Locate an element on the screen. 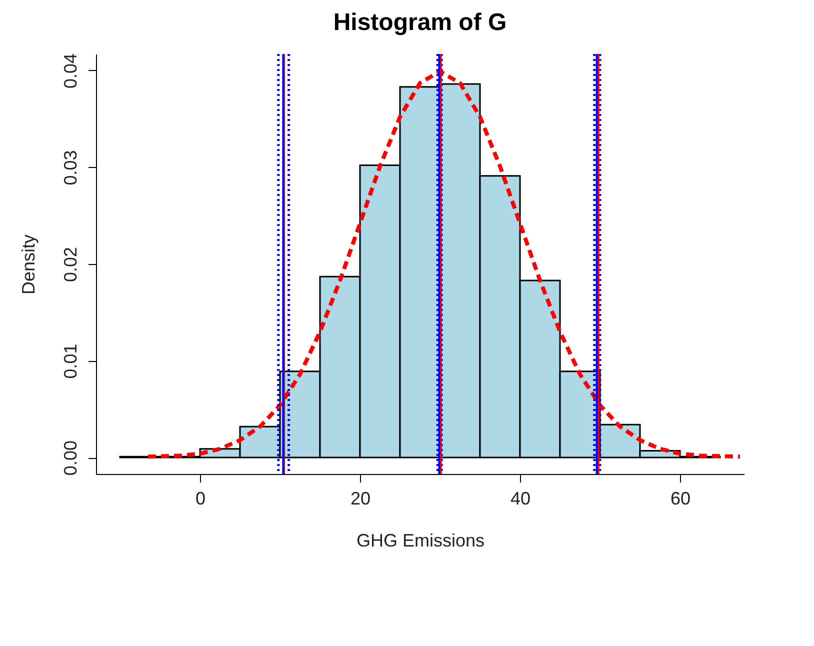 Image resolution: width=814 pixels, height=646 pixels. y-tick-label: 0.04 is located at coordinates (70, 70).